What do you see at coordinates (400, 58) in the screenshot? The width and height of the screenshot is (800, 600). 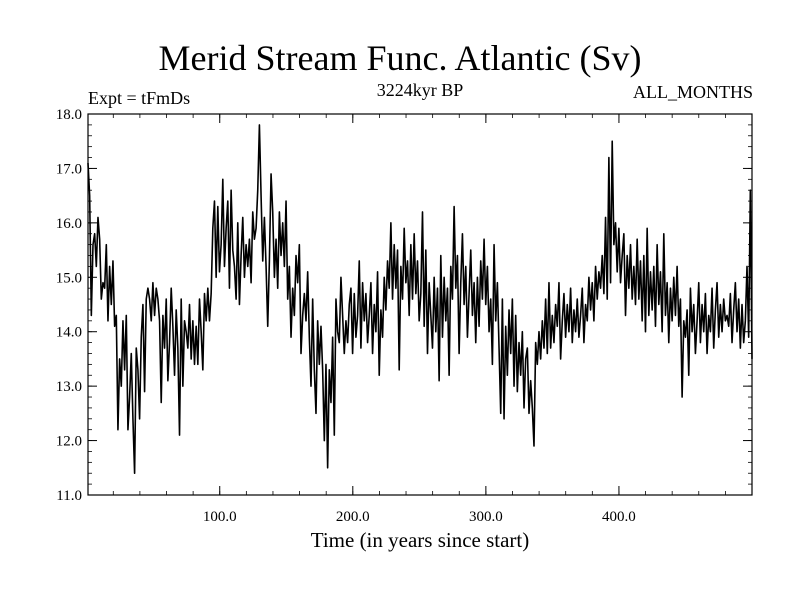 I see `chart-title: Merid Stream Func. Atlantic (Sv)` at bounding box center [400, 58].